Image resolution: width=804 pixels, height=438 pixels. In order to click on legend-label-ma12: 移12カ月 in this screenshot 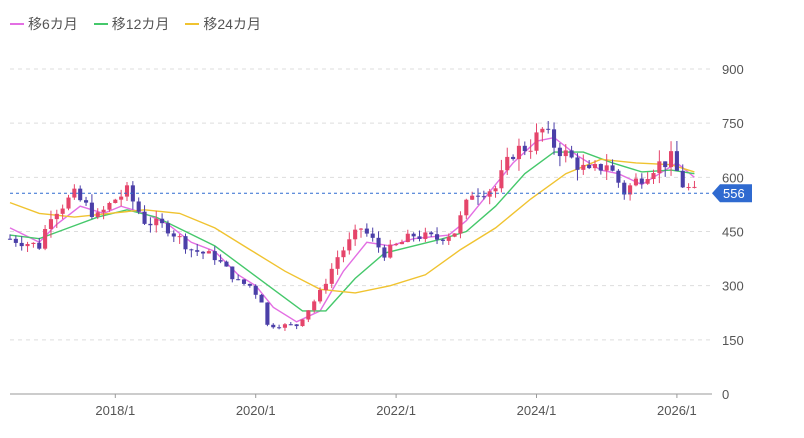, I will do `click(140, 24)`.